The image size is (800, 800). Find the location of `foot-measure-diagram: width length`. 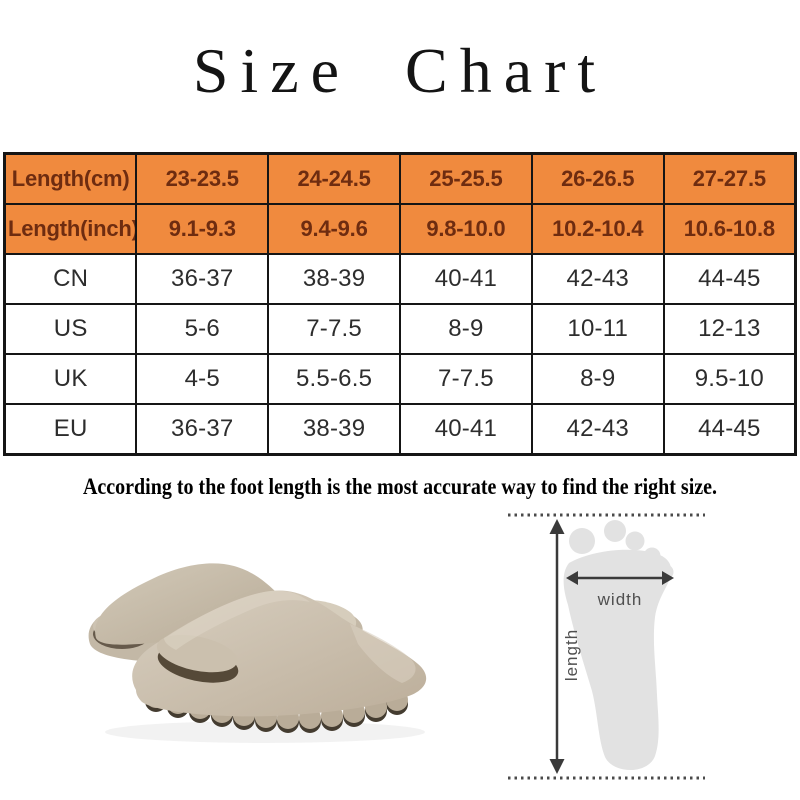

foot-measure-diagram: width length is located at coordinates (606, 646).